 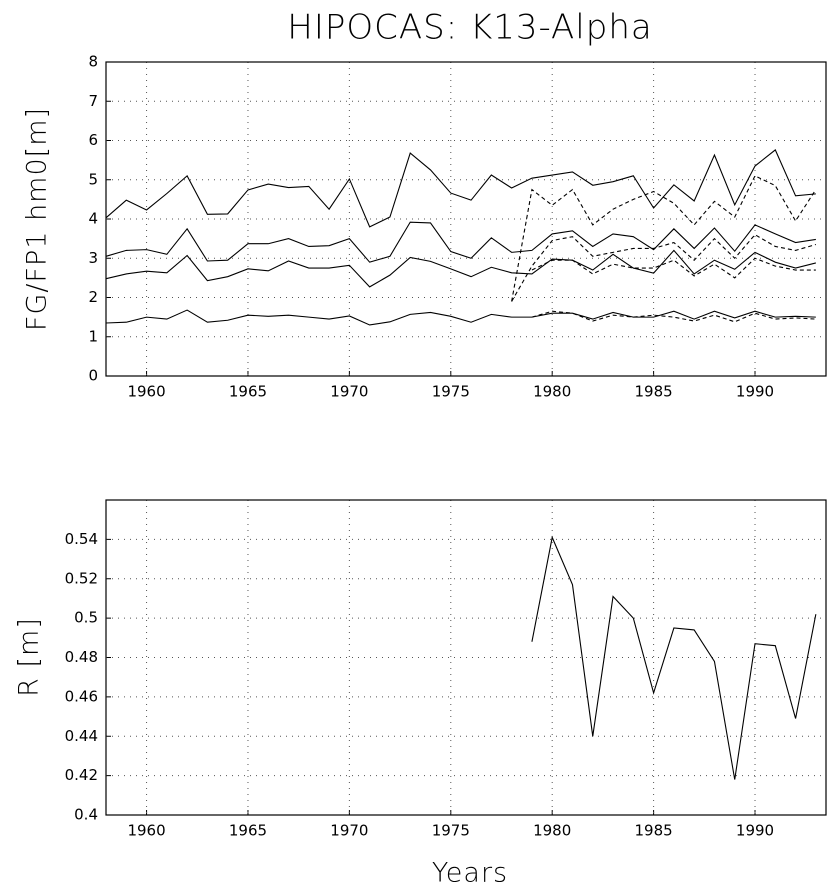 I want to click on y-tick-label: 3, so click(x=93, y=258).